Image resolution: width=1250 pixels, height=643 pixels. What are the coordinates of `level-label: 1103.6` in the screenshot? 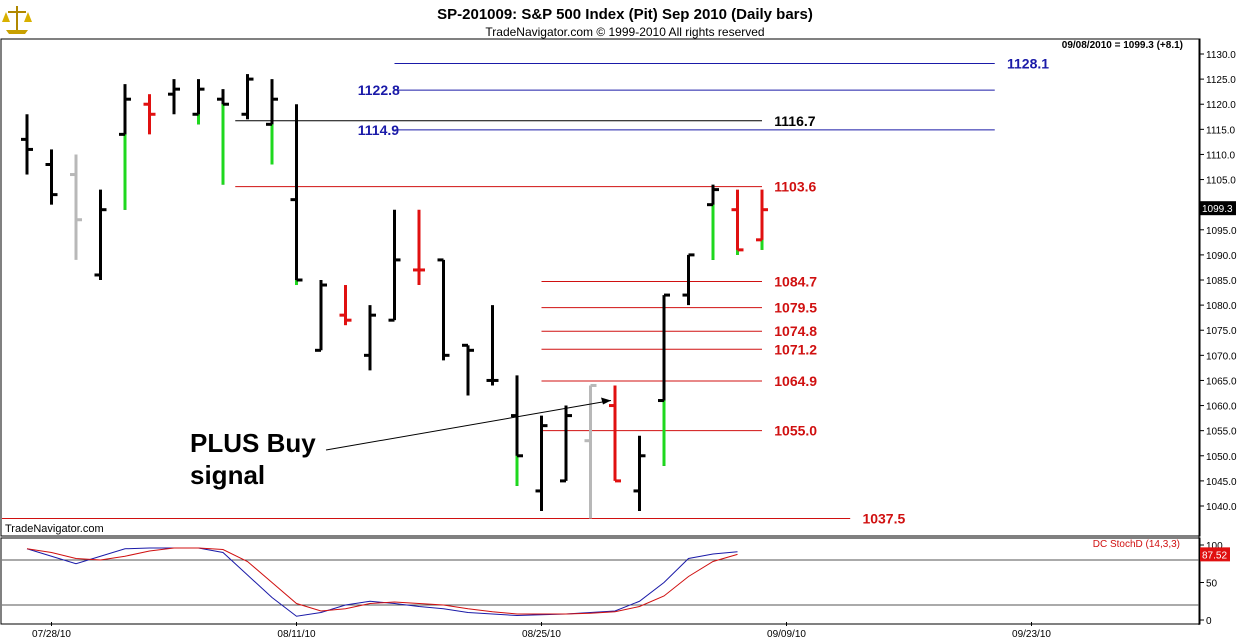 It's located at (795, 187).